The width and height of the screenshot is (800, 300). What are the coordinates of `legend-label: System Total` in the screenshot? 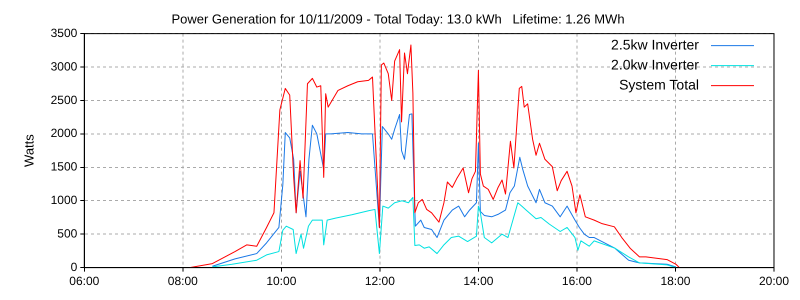 It's located at (659, 84).